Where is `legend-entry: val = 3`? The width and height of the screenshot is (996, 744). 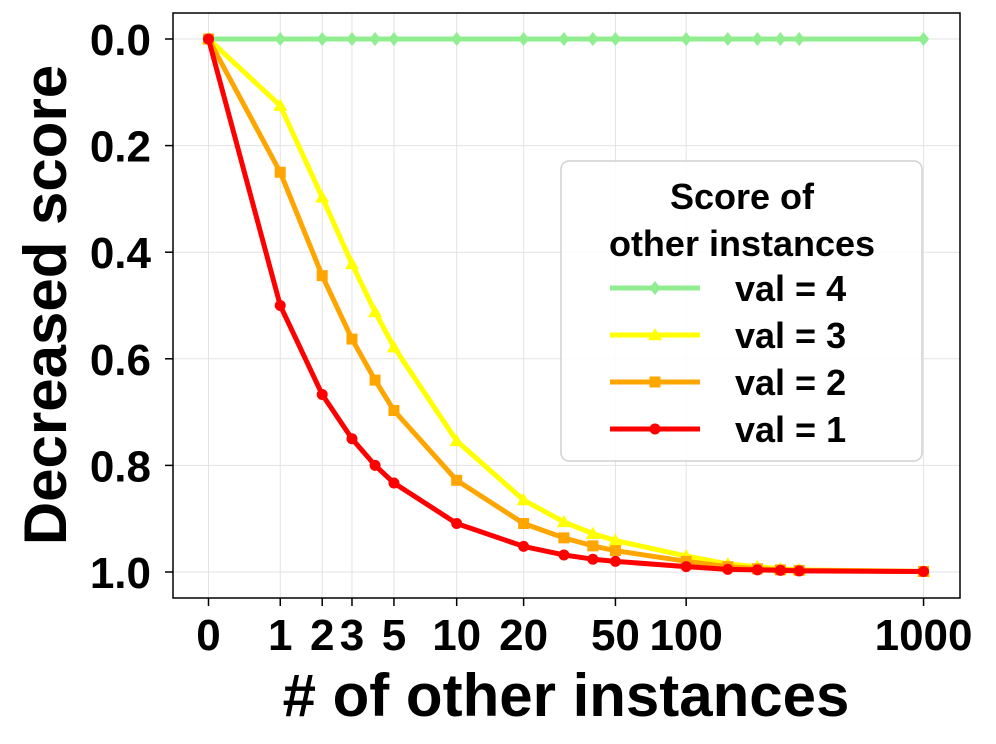 legend-entry: val = 3 is located at coordinates (728, 335).